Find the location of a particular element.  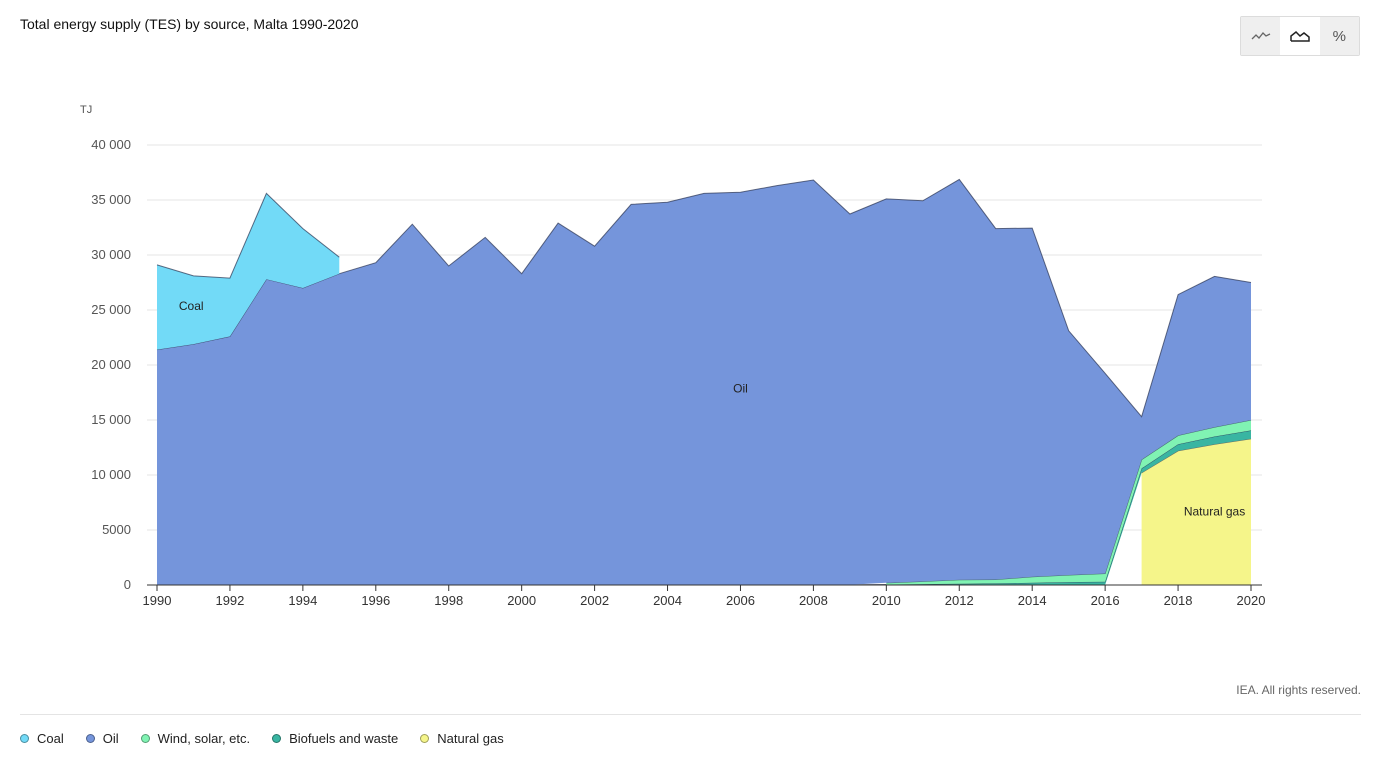

y-axis-unit: TJ is located at coordinates (86, 110).